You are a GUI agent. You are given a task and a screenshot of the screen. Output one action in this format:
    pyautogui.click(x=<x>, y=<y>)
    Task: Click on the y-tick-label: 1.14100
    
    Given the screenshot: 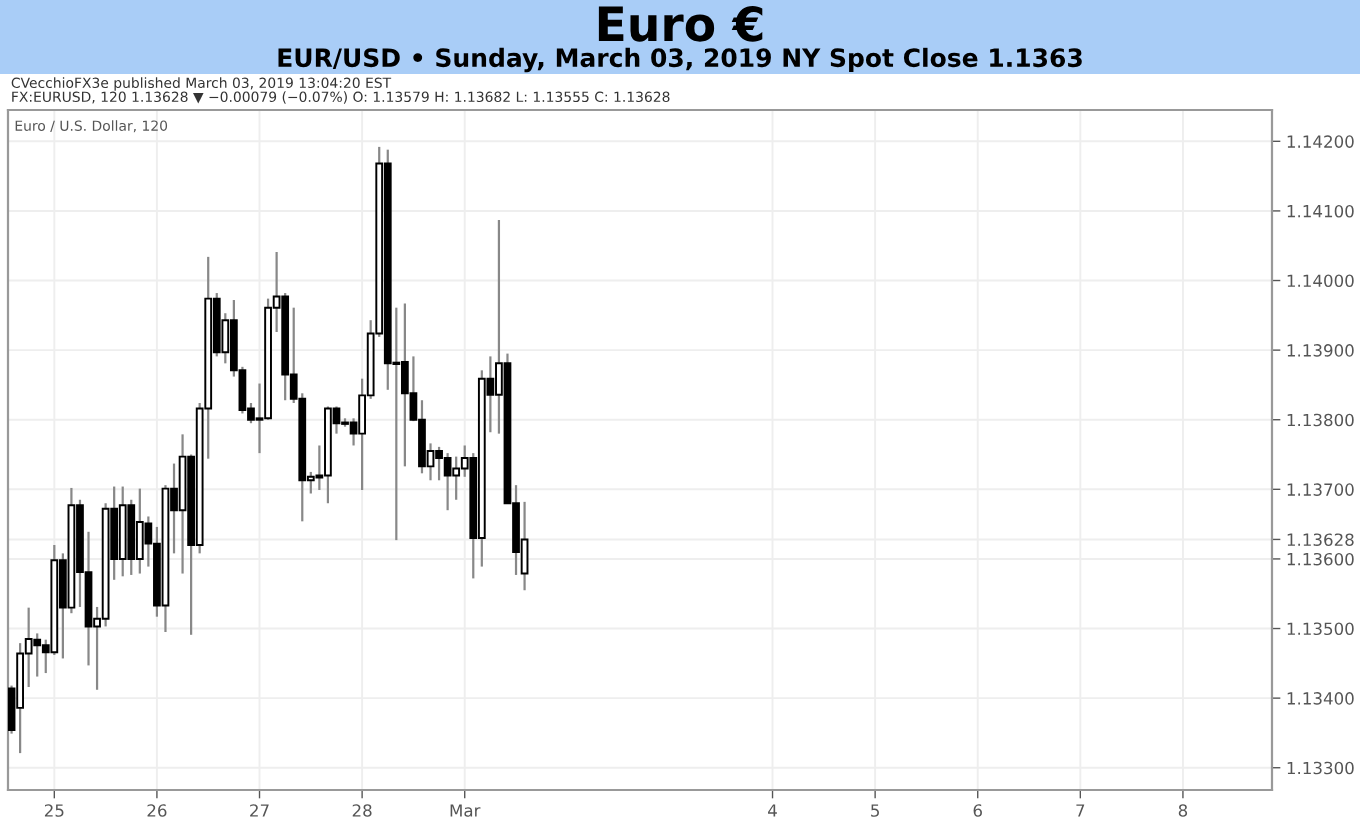 What is the action you would take?
    pyautogui.click(x=1320, y=211)
    